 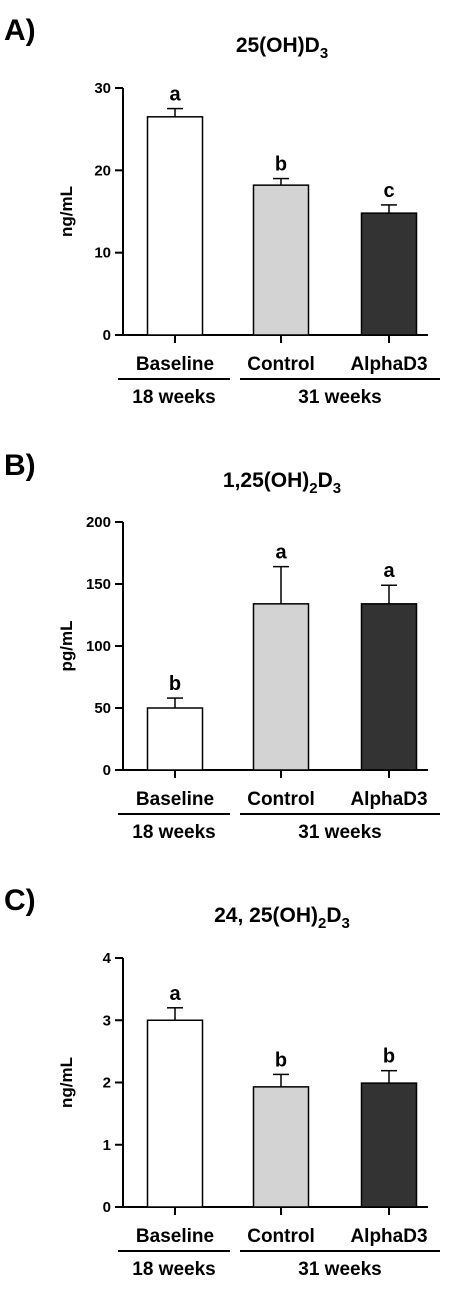 What do you see at coordinates (98, 646) in the screenshot?
I see `y-tick-label: 100` at bounding box center [98, 646].